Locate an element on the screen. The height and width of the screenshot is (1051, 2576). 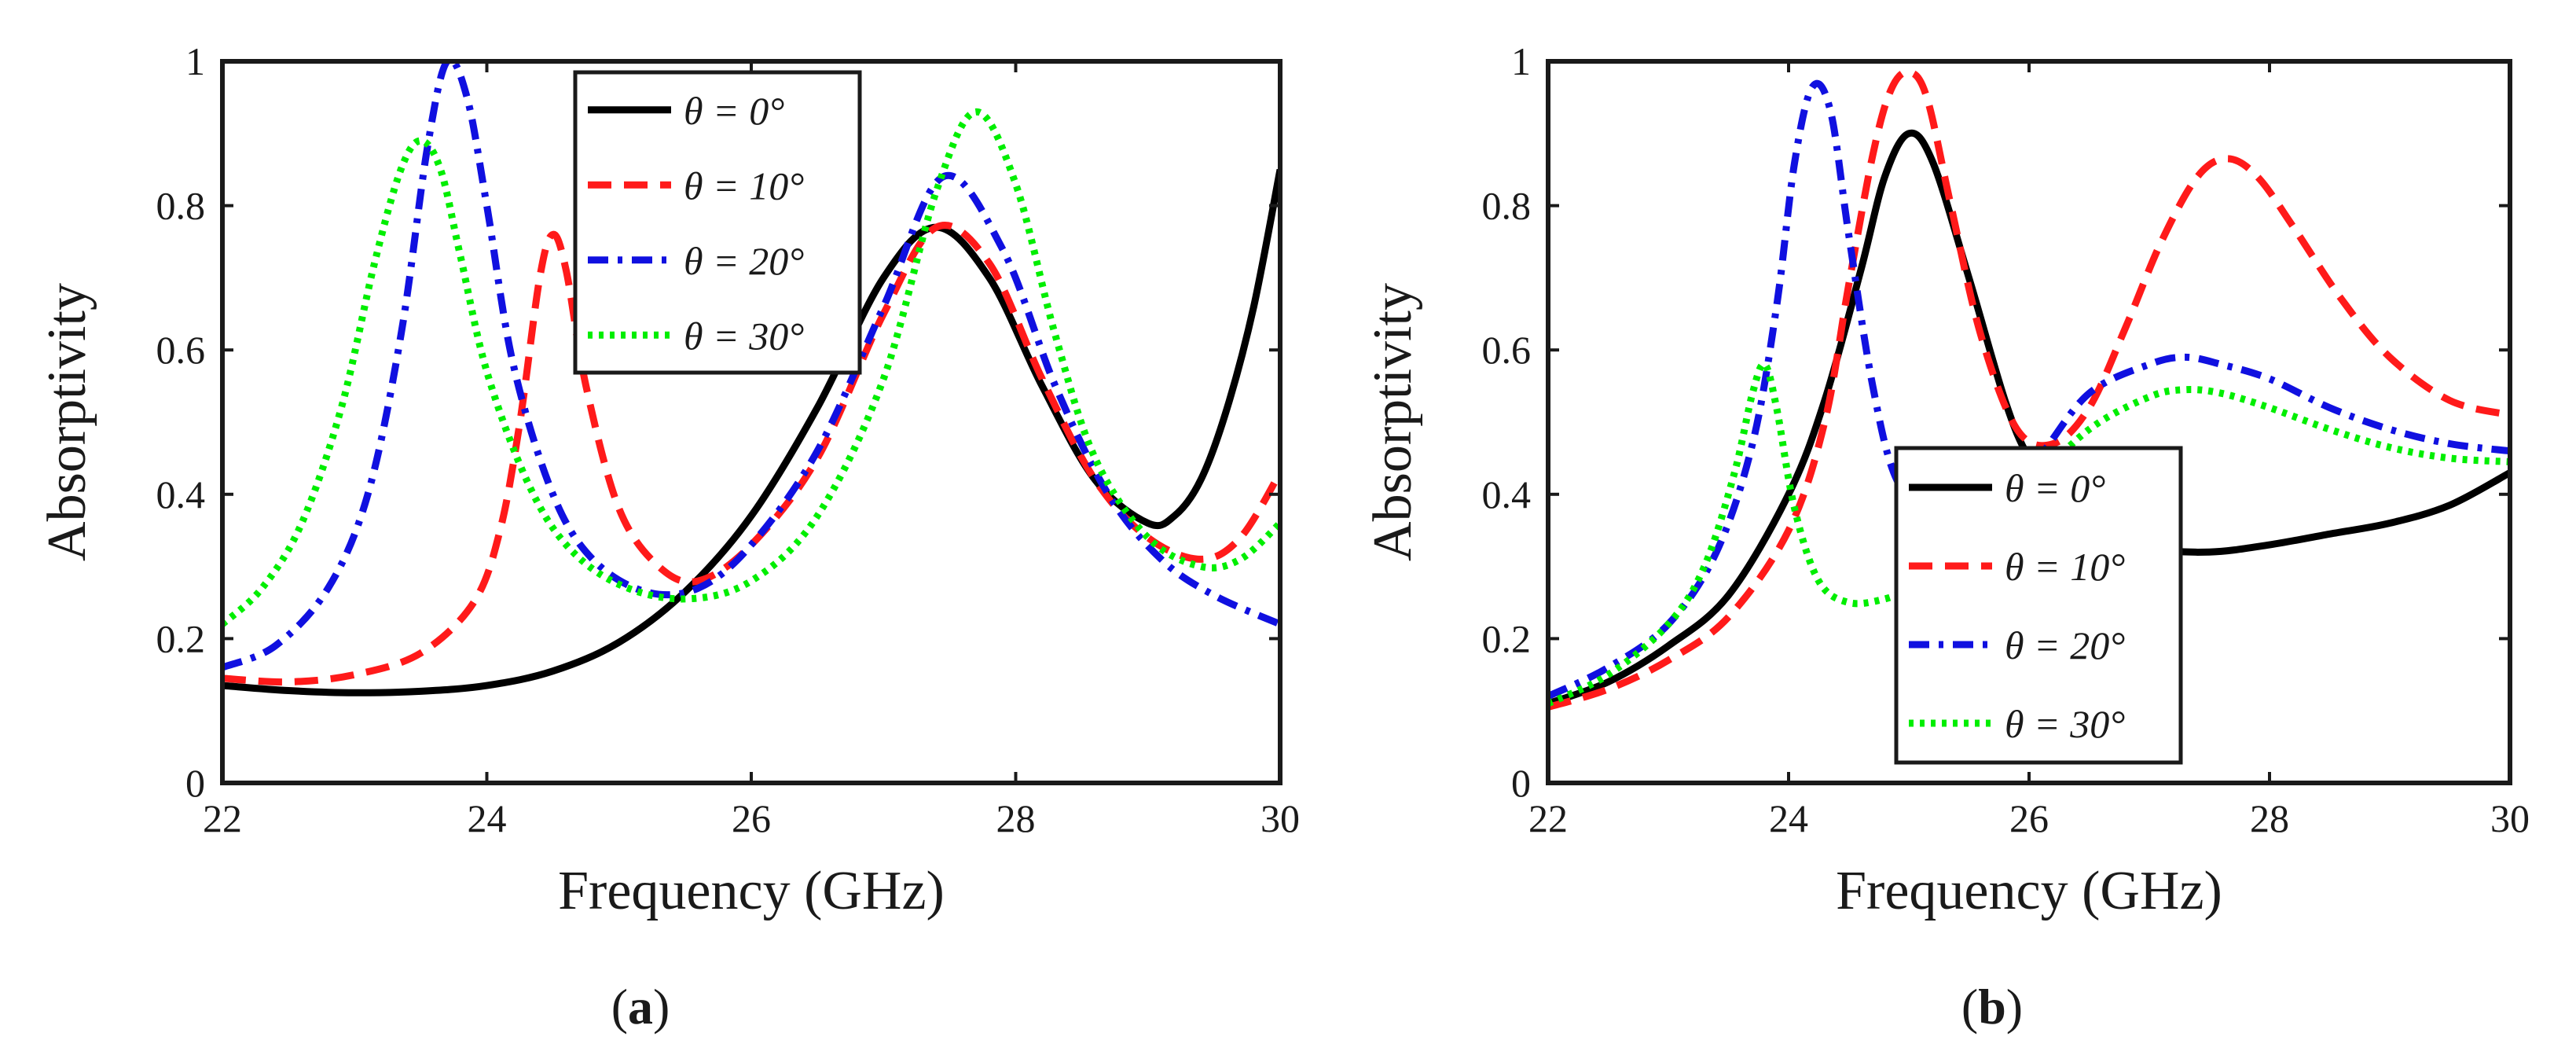
panel-label-letter: b is located at coordinates (1992, 1007).